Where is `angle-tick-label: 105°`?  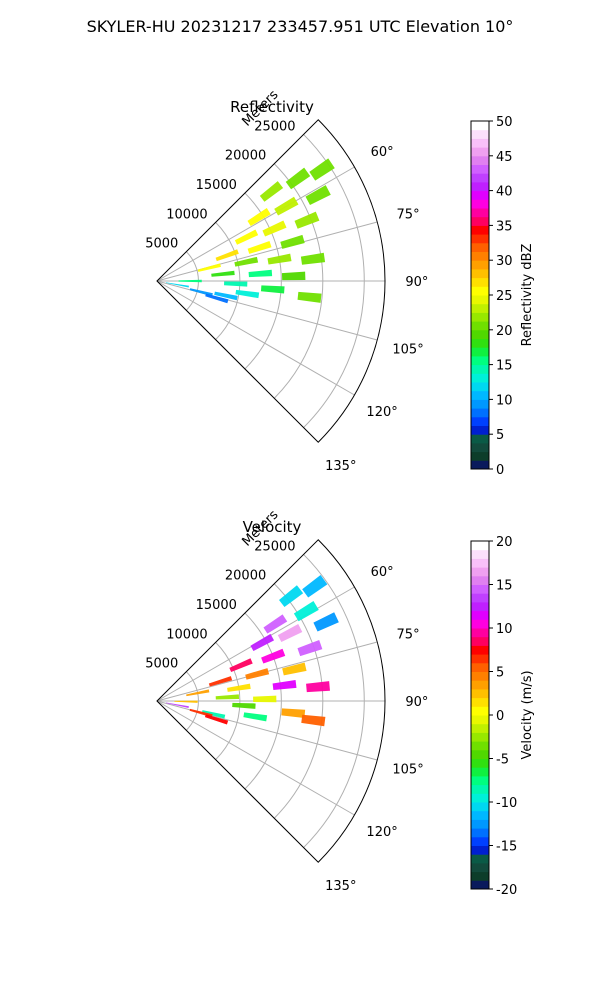 angle-tick-label: 105° is located at coordinates (407, 349).